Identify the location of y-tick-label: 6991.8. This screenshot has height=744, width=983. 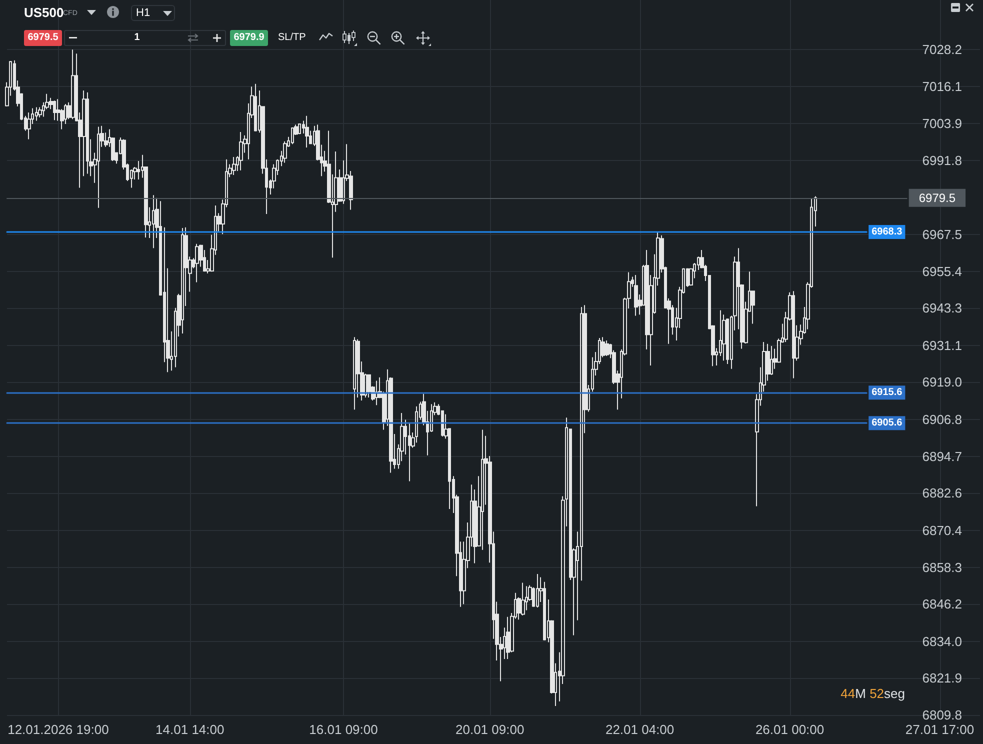
(942, 160).